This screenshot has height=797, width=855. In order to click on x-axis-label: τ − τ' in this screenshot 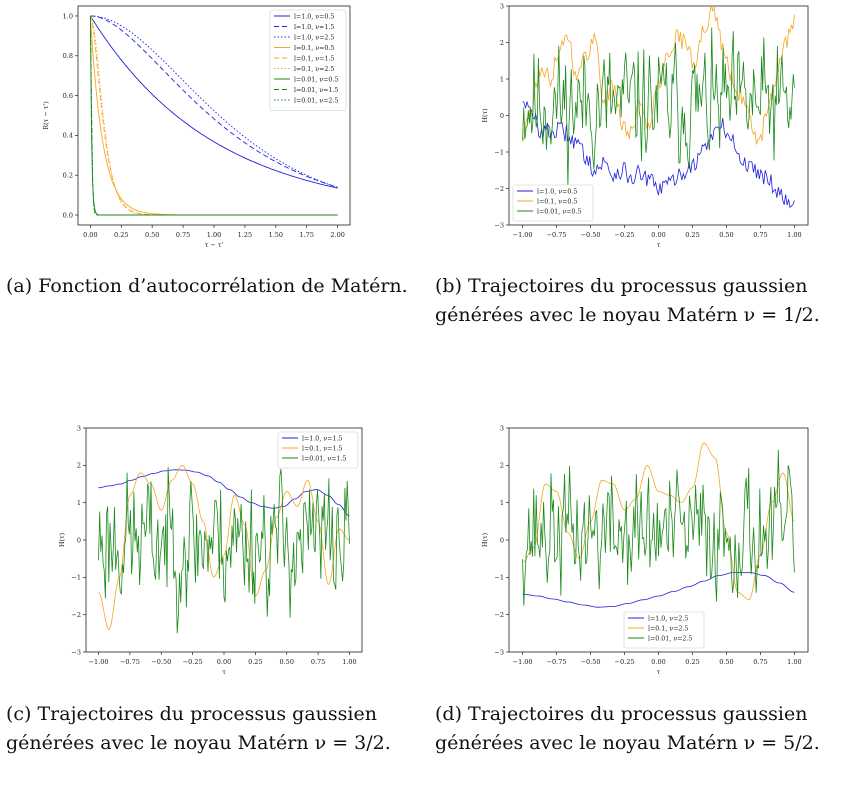, I will do `click(214, 245)`.